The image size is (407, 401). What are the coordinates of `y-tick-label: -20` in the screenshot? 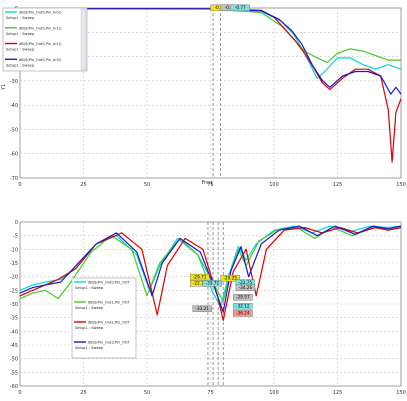 It's located at (14, 278).